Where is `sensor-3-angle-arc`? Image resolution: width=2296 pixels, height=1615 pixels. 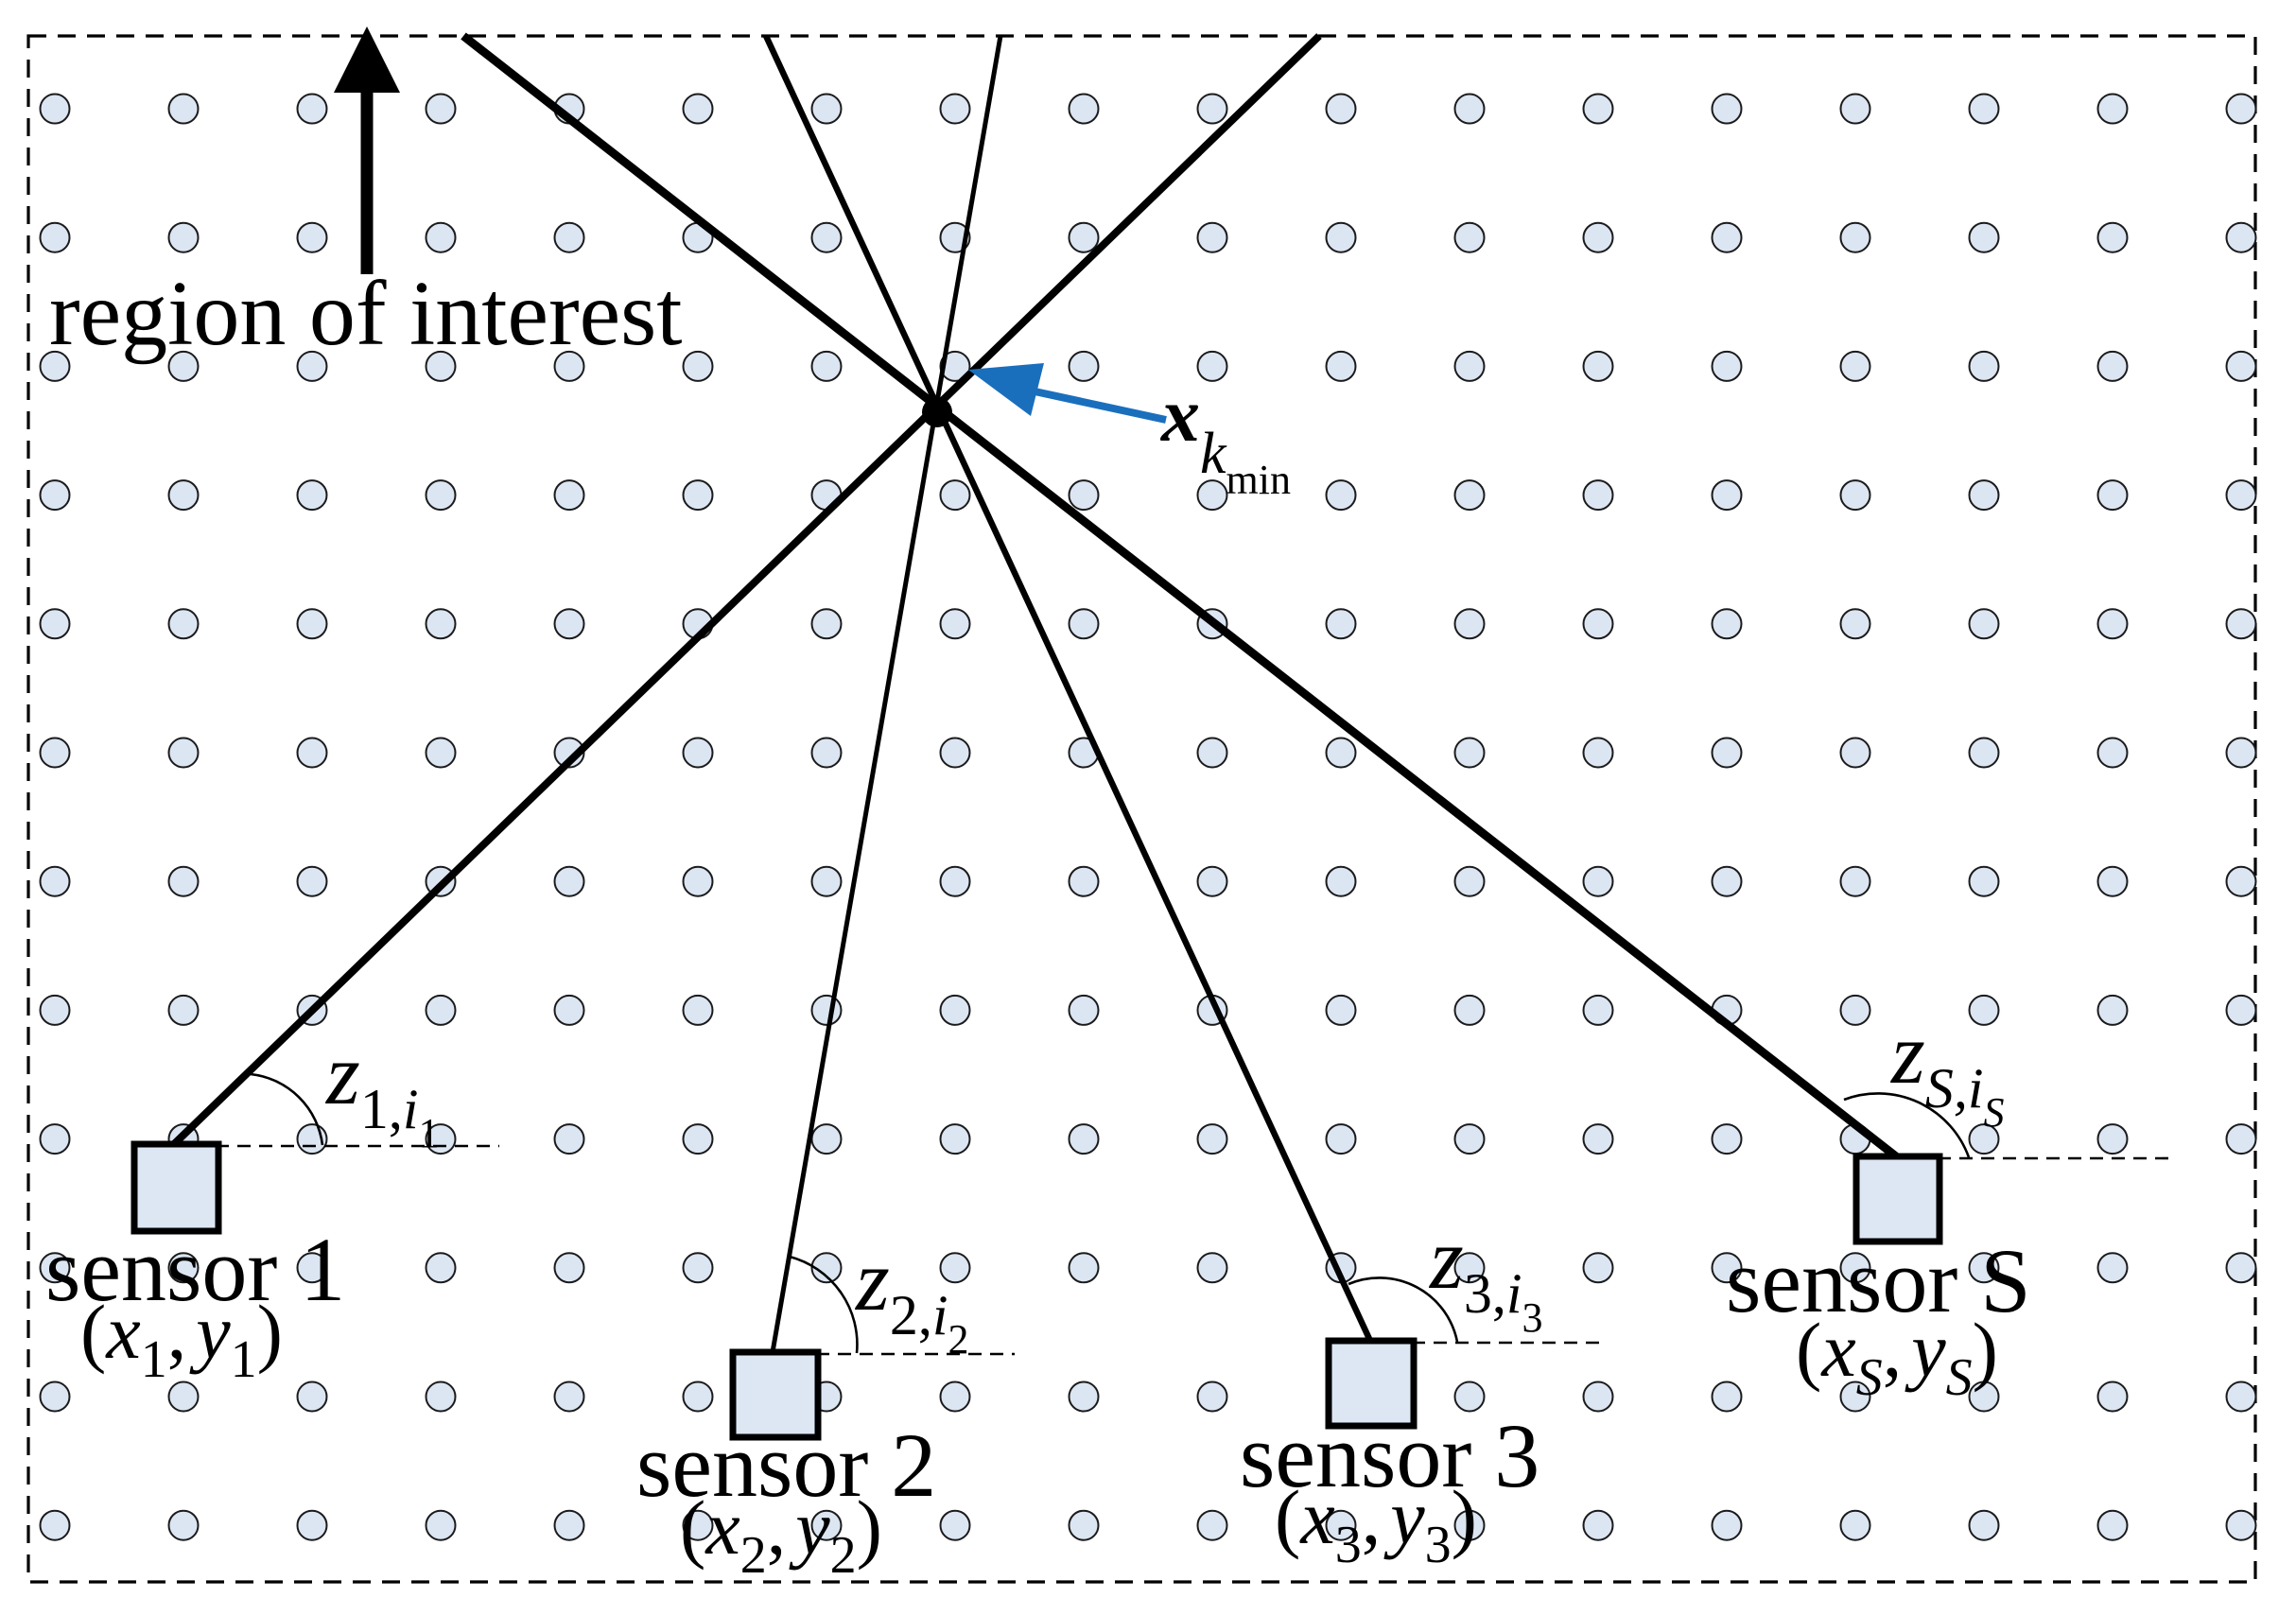
sensor-3-angle-arc is located at coordinates (1404, 1309).